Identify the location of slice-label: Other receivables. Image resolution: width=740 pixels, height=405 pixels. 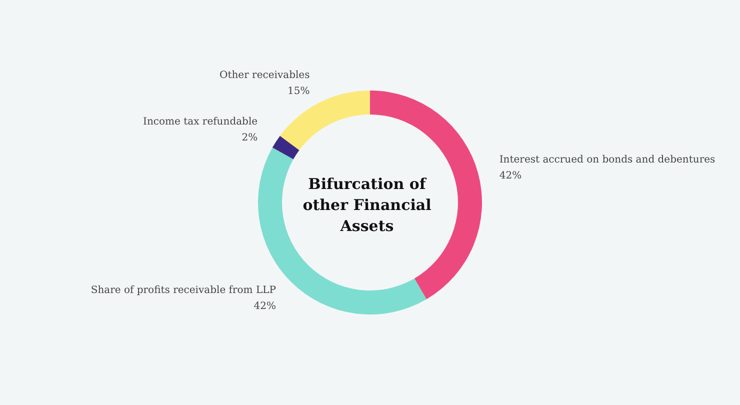
(265, 75).